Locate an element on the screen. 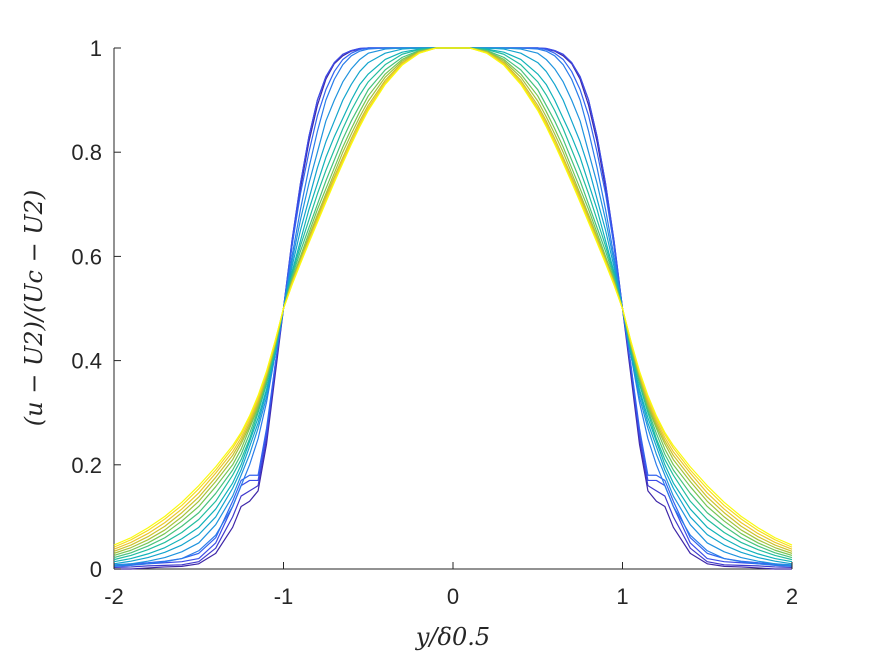  x-axis-label: y/δ0.5 is located at coordinates (452, 637).